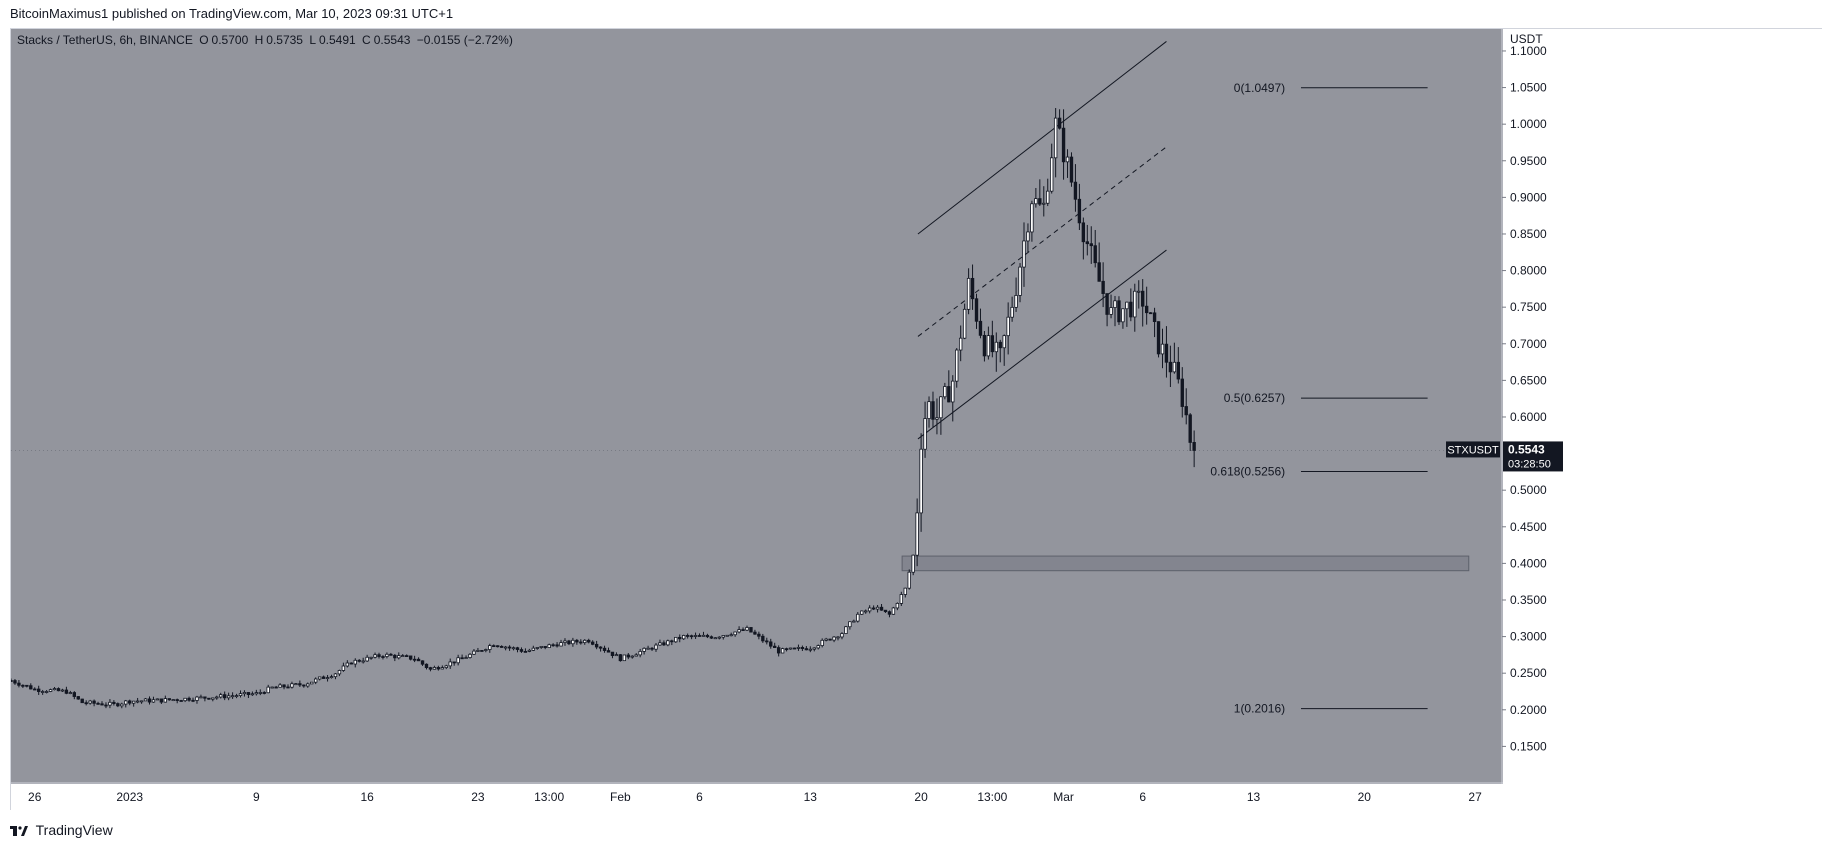 This screenshot has height=846, width=1834. Describe the element at coordinates (1528, 746) in the screenshot. I see `y-tick-label: 0.1500` at that location.